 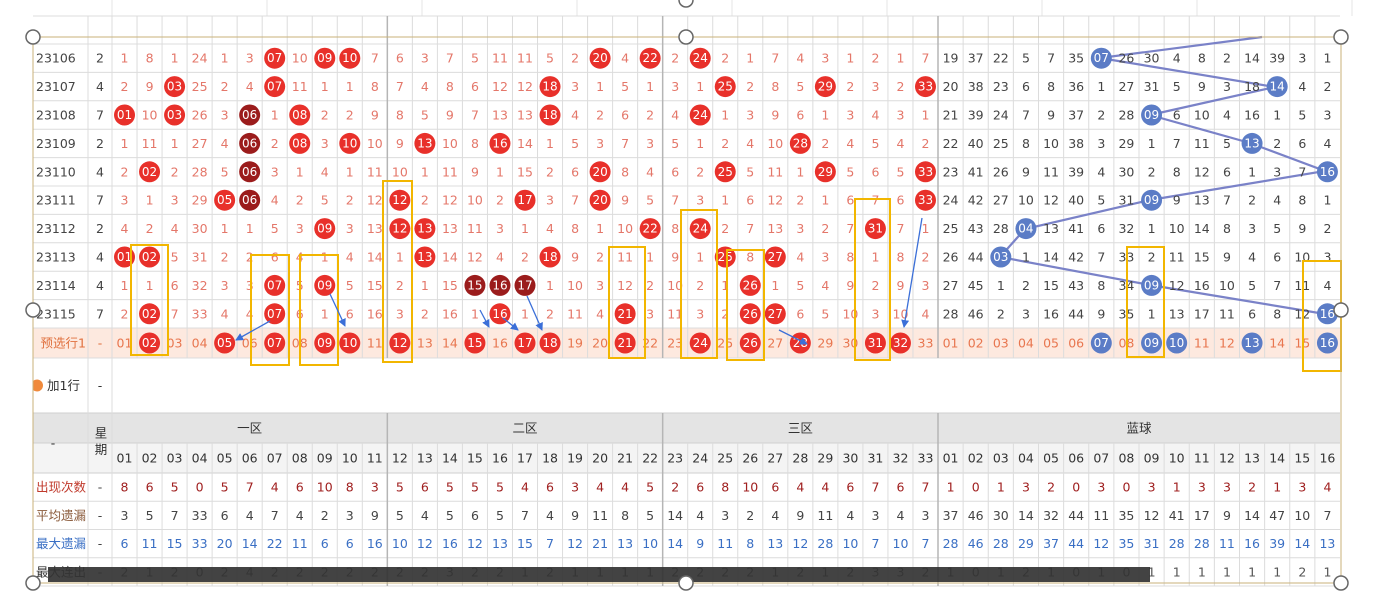 I want to click on highlight-box, so click(x=397, y=271).